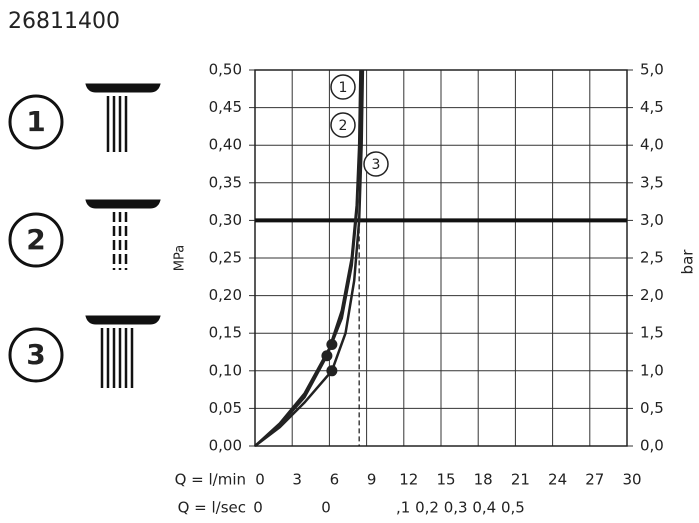 This screenshot has width=699, height=523. I want to click on y2-axis-label: bar, so click(688, 262).